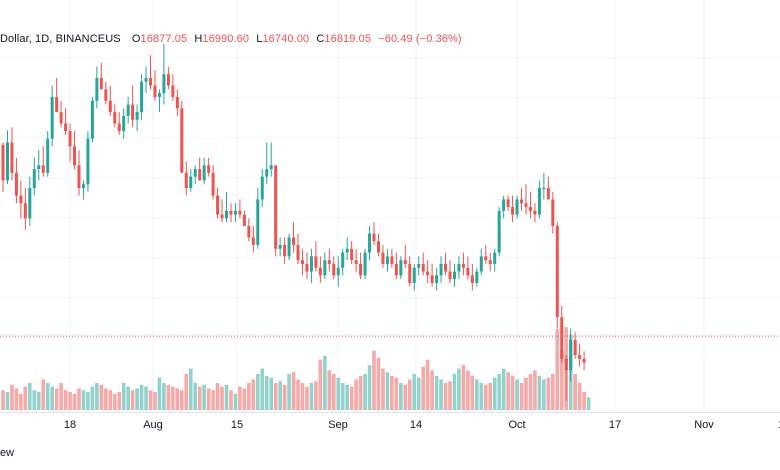  What do you see at coordinates (420, 39) in the screenshot?
I see `change-value: −60.49 (−0.36%)` at bounding box center [420, 39].